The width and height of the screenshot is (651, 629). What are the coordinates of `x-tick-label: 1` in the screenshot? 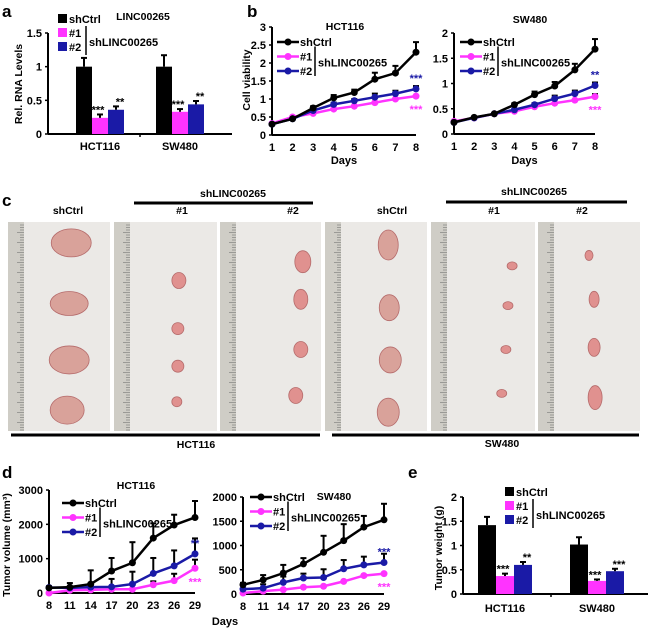 It's located at (454, 147).